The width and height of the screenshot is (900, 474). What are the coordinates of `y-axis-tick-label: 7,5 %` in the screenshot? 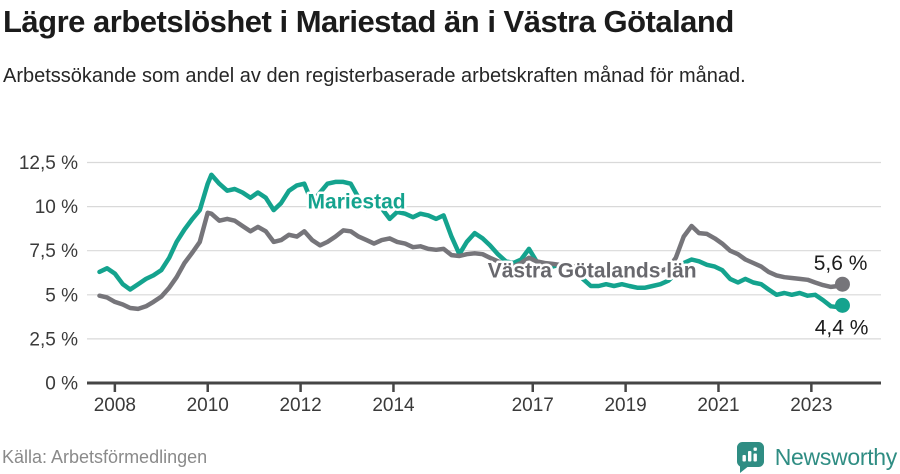 It's located at (53, 251).